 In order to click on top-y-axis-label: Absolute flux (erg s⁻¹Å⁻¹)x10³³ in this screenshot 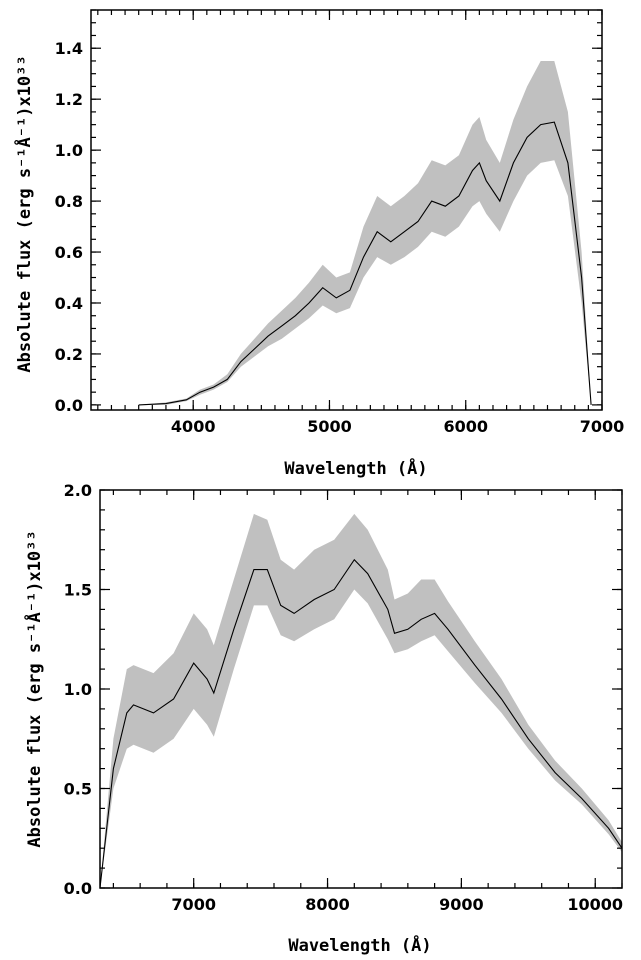, I will do `click(23, 213)`.